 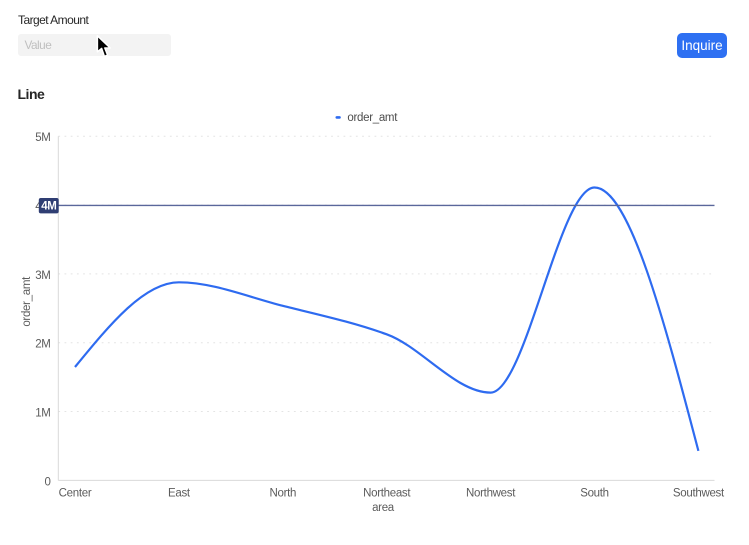 What do you see at coordinates (387, 494) in the screenshot?
I see `svg-text: Northeast` at bounding box center [387, 494].